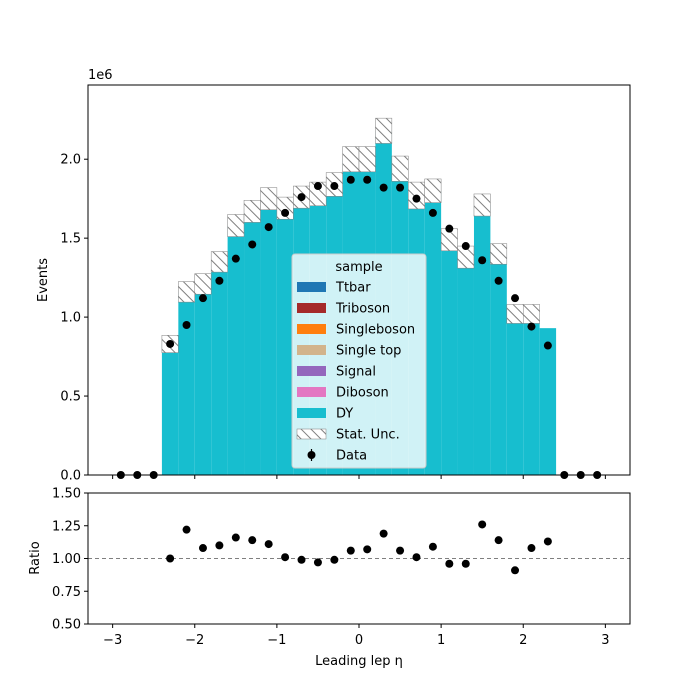 The width and height of the screenshot is (700, 700). I want to click on ratio-x-tick-label: 3, so click(605, 640).